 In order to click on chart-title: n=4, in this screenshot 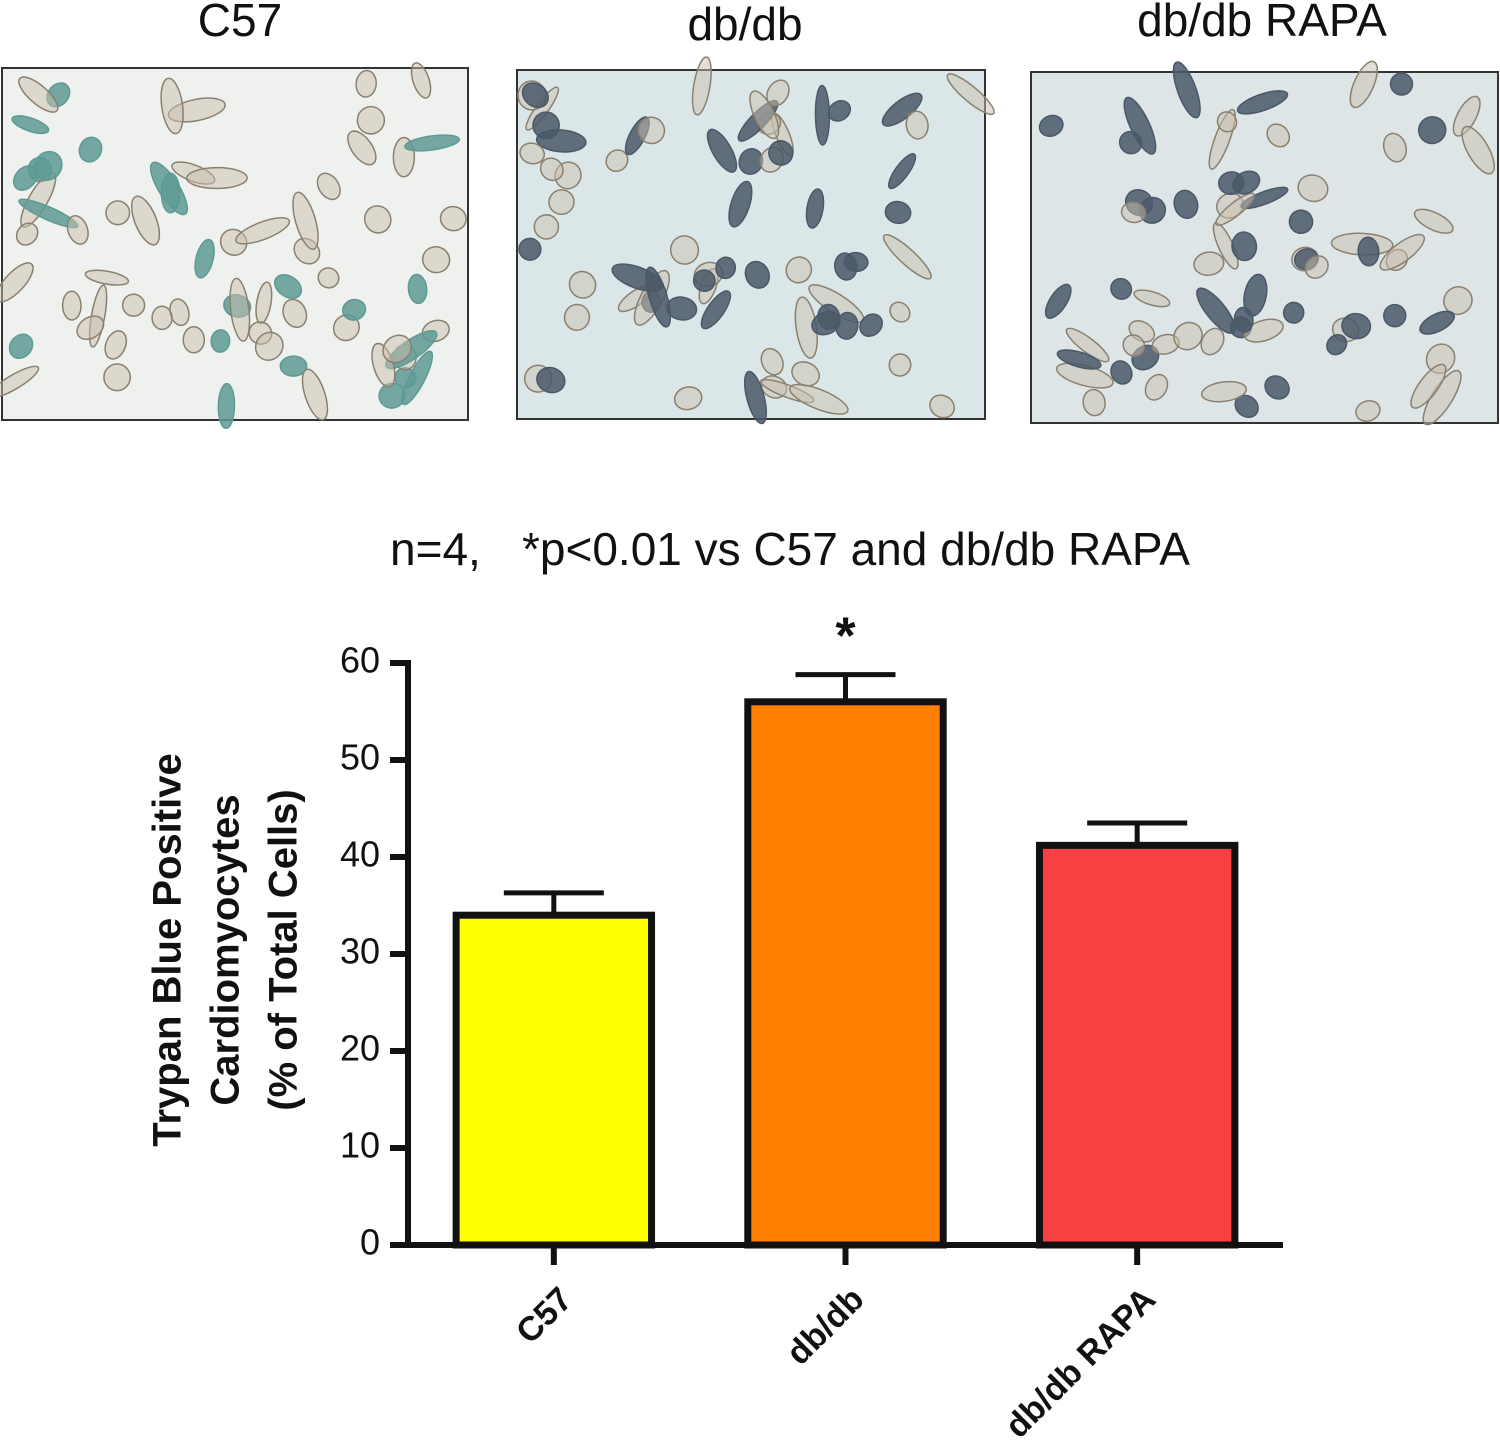, I will do `click(435, 549)`.